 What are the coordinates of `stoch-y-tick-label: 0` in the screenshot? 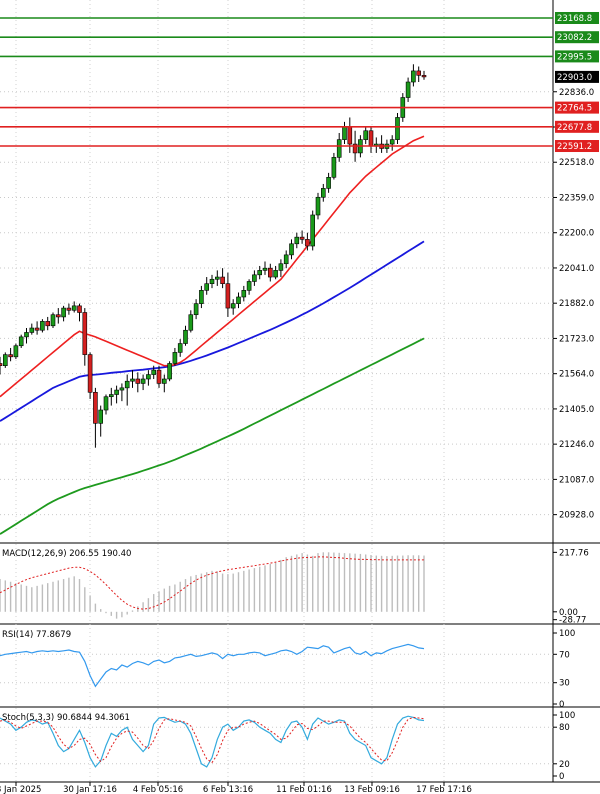 It's located at (561, 777).